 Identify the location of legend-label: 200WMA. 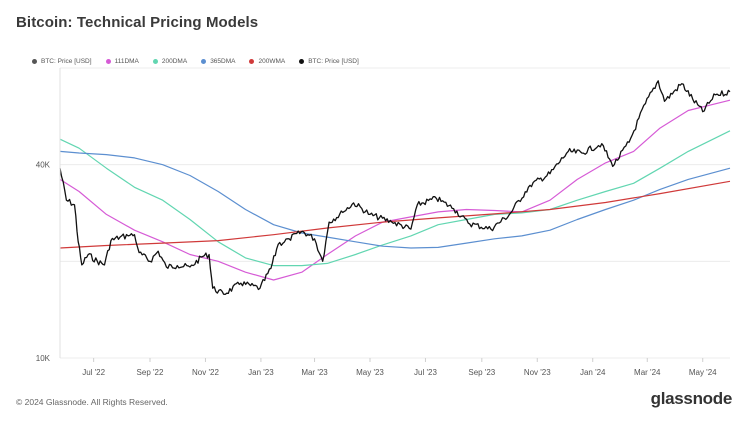
(272, 61).